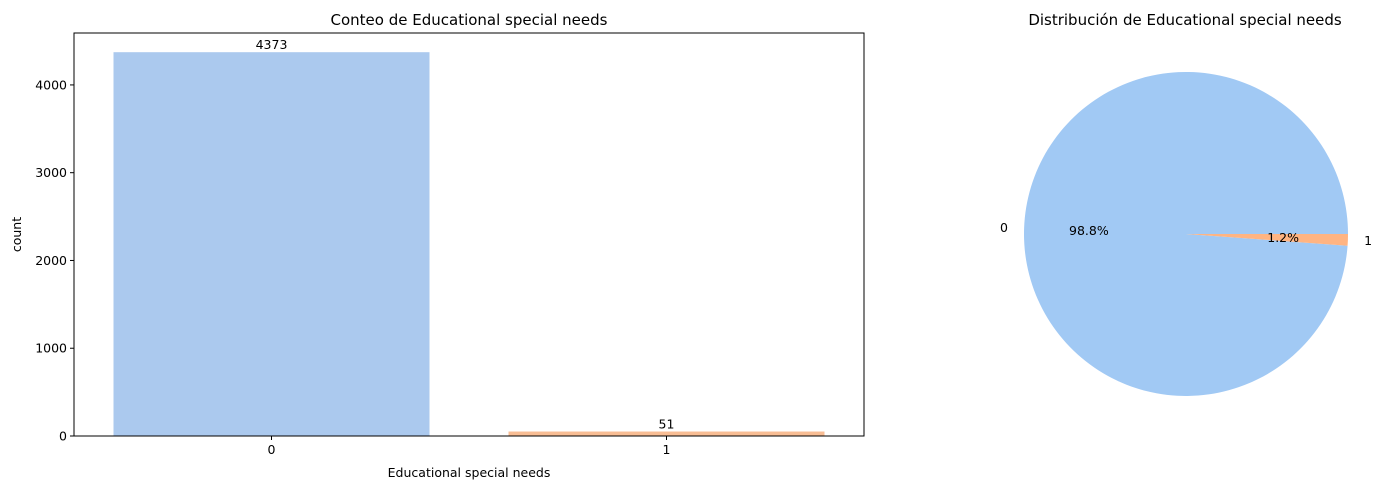 The width and height of the screenshot is (1396, 490). I want to click on bar-data-label-0: 4373, so click(272, 44).